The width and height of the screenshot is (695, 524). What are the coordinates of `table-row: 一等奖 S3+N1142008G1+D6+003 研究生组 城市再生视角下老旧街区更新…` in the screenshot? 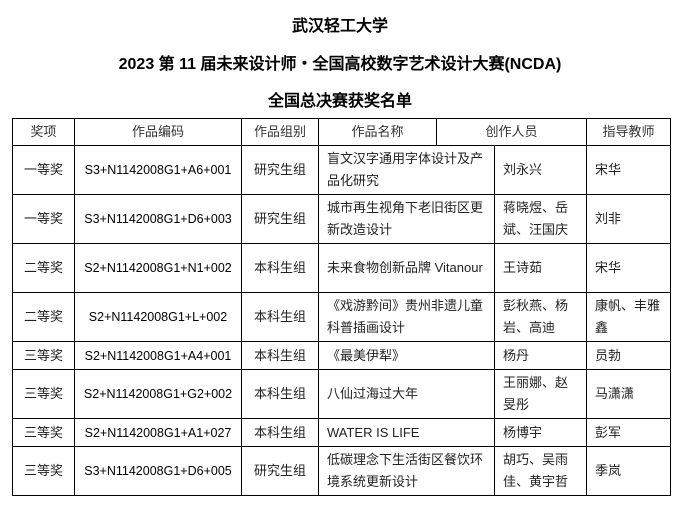 It's located at (341, 219).